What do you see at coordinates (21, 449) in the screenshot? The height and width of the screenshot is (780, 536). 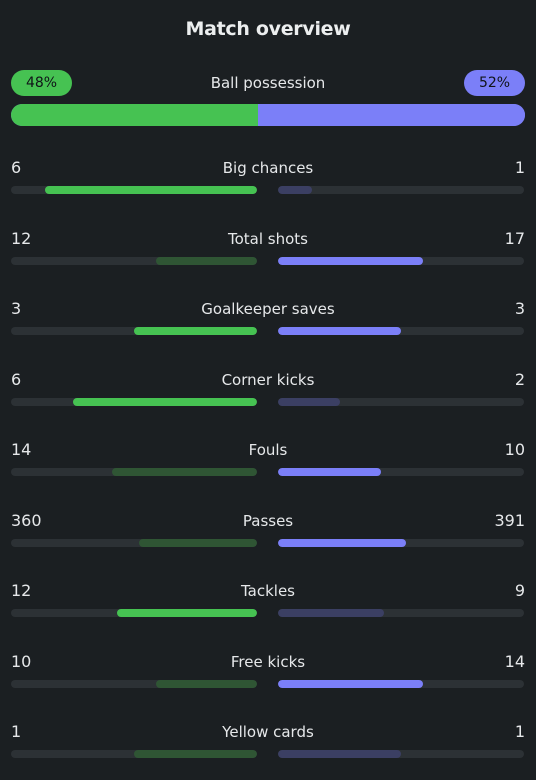 I see `home-stat-value: 14` at bounding box center [21, 449].